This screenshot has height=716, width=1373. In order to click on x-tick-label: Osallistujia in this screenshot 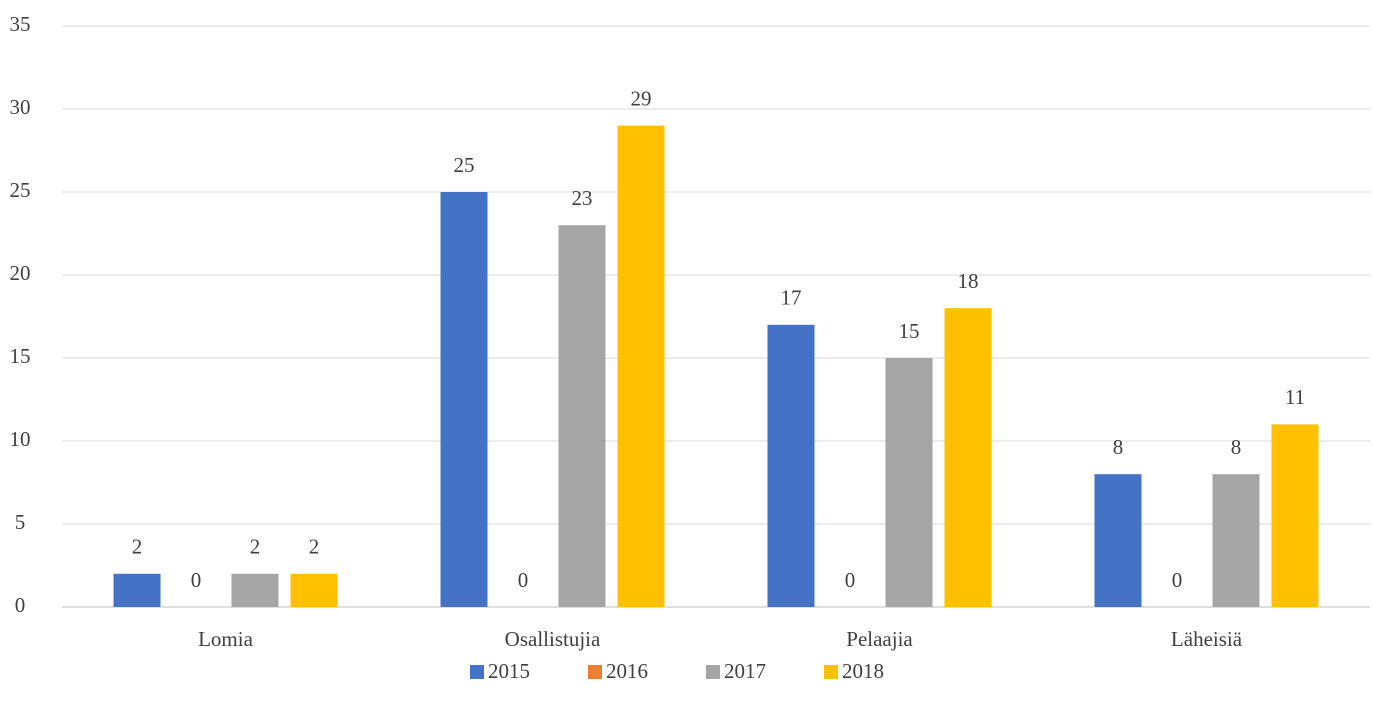, I will do `click(553, 639)`.